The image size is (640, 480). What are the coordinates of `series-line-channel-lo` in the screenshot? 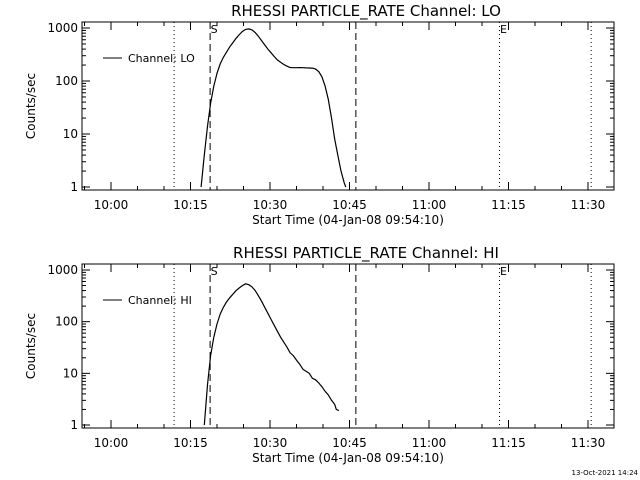 It's located at (273, 108).